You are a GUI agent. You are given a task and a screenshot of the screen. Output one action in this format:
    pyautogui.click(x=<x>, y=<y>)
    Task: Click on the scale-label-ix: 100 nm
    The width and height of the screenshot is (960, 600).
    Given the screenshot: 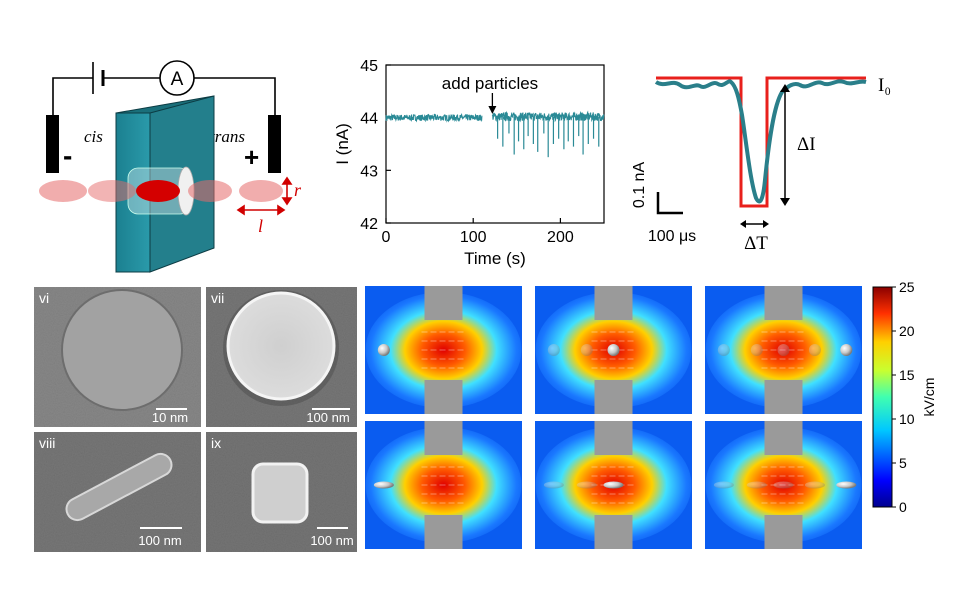 What is the action you would take?
    pyautogui.click(x=331, y=540)
    